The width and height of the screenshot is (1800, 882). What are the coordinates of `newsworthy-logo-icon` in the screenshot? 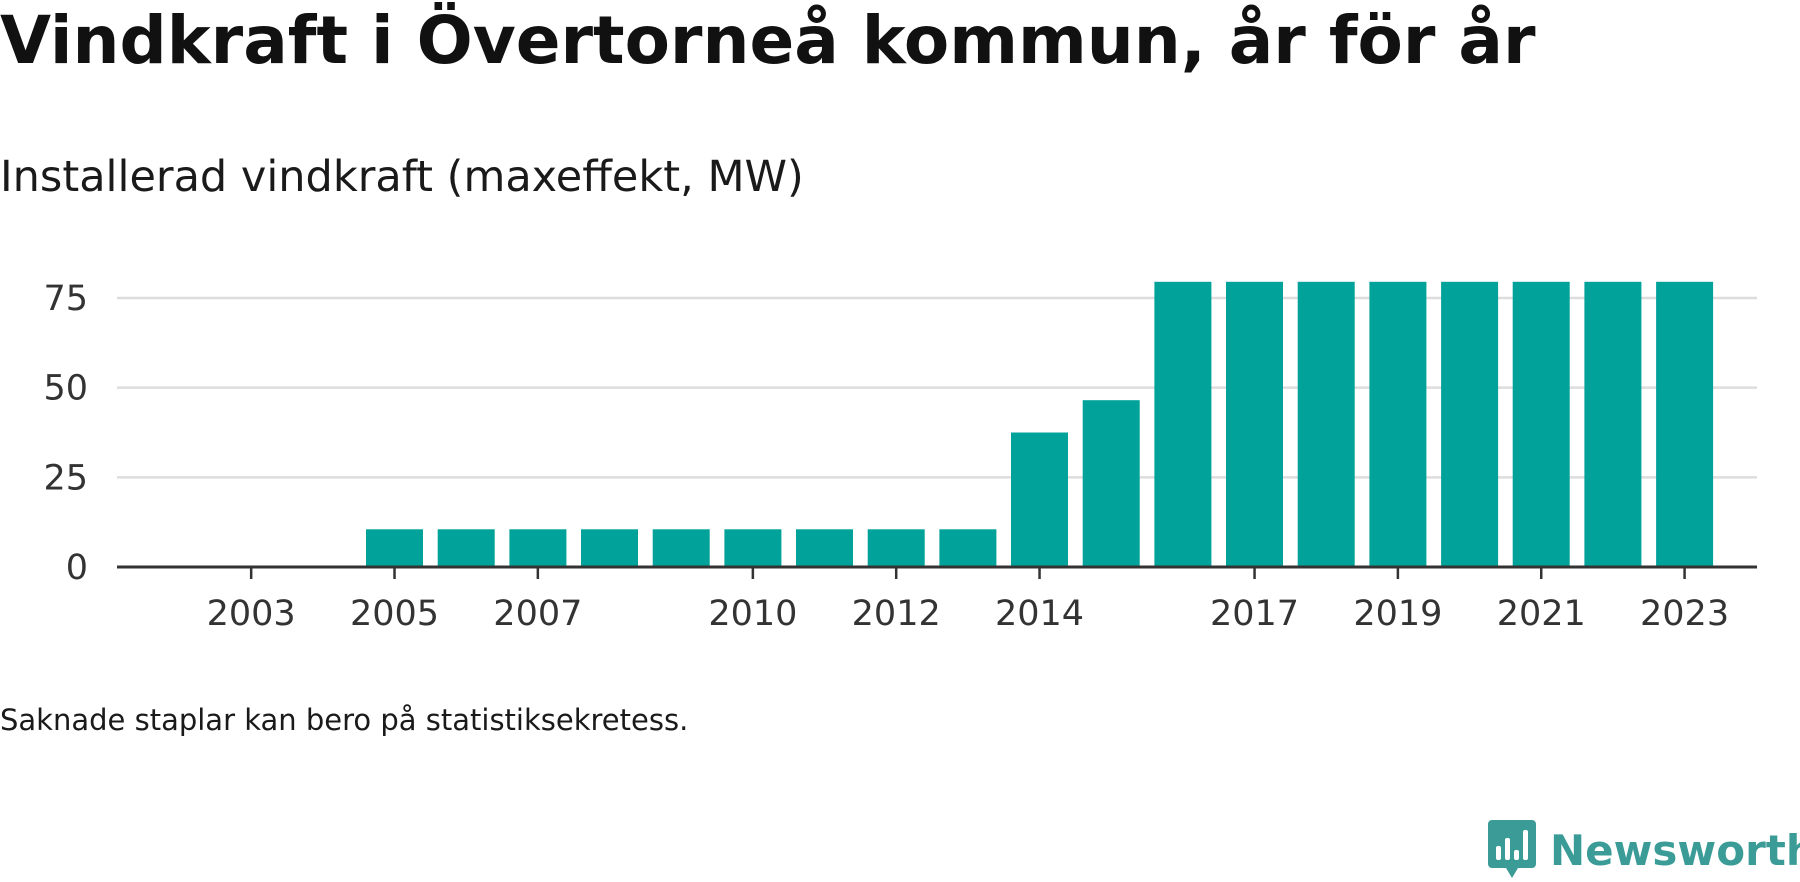 It's located at (1512, 849).